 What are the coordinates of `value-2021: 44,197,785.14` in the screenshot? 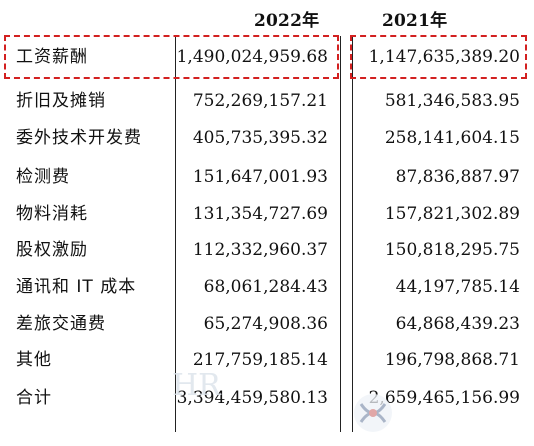 It's located at (457, 287).